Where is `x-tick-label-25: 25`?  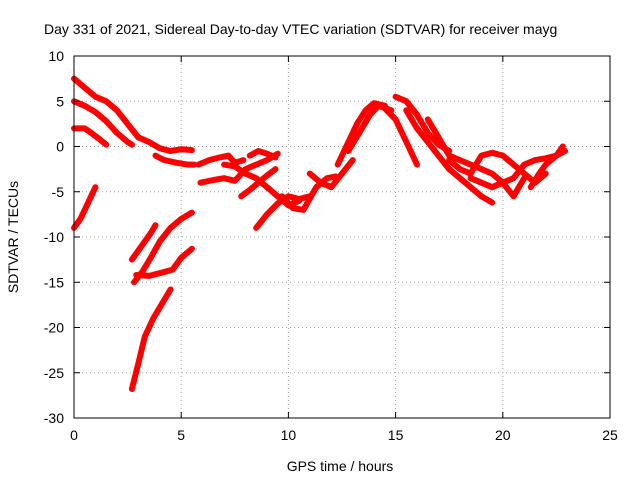
x-tick-label-25: 25 is located at coordinates (610, 435).